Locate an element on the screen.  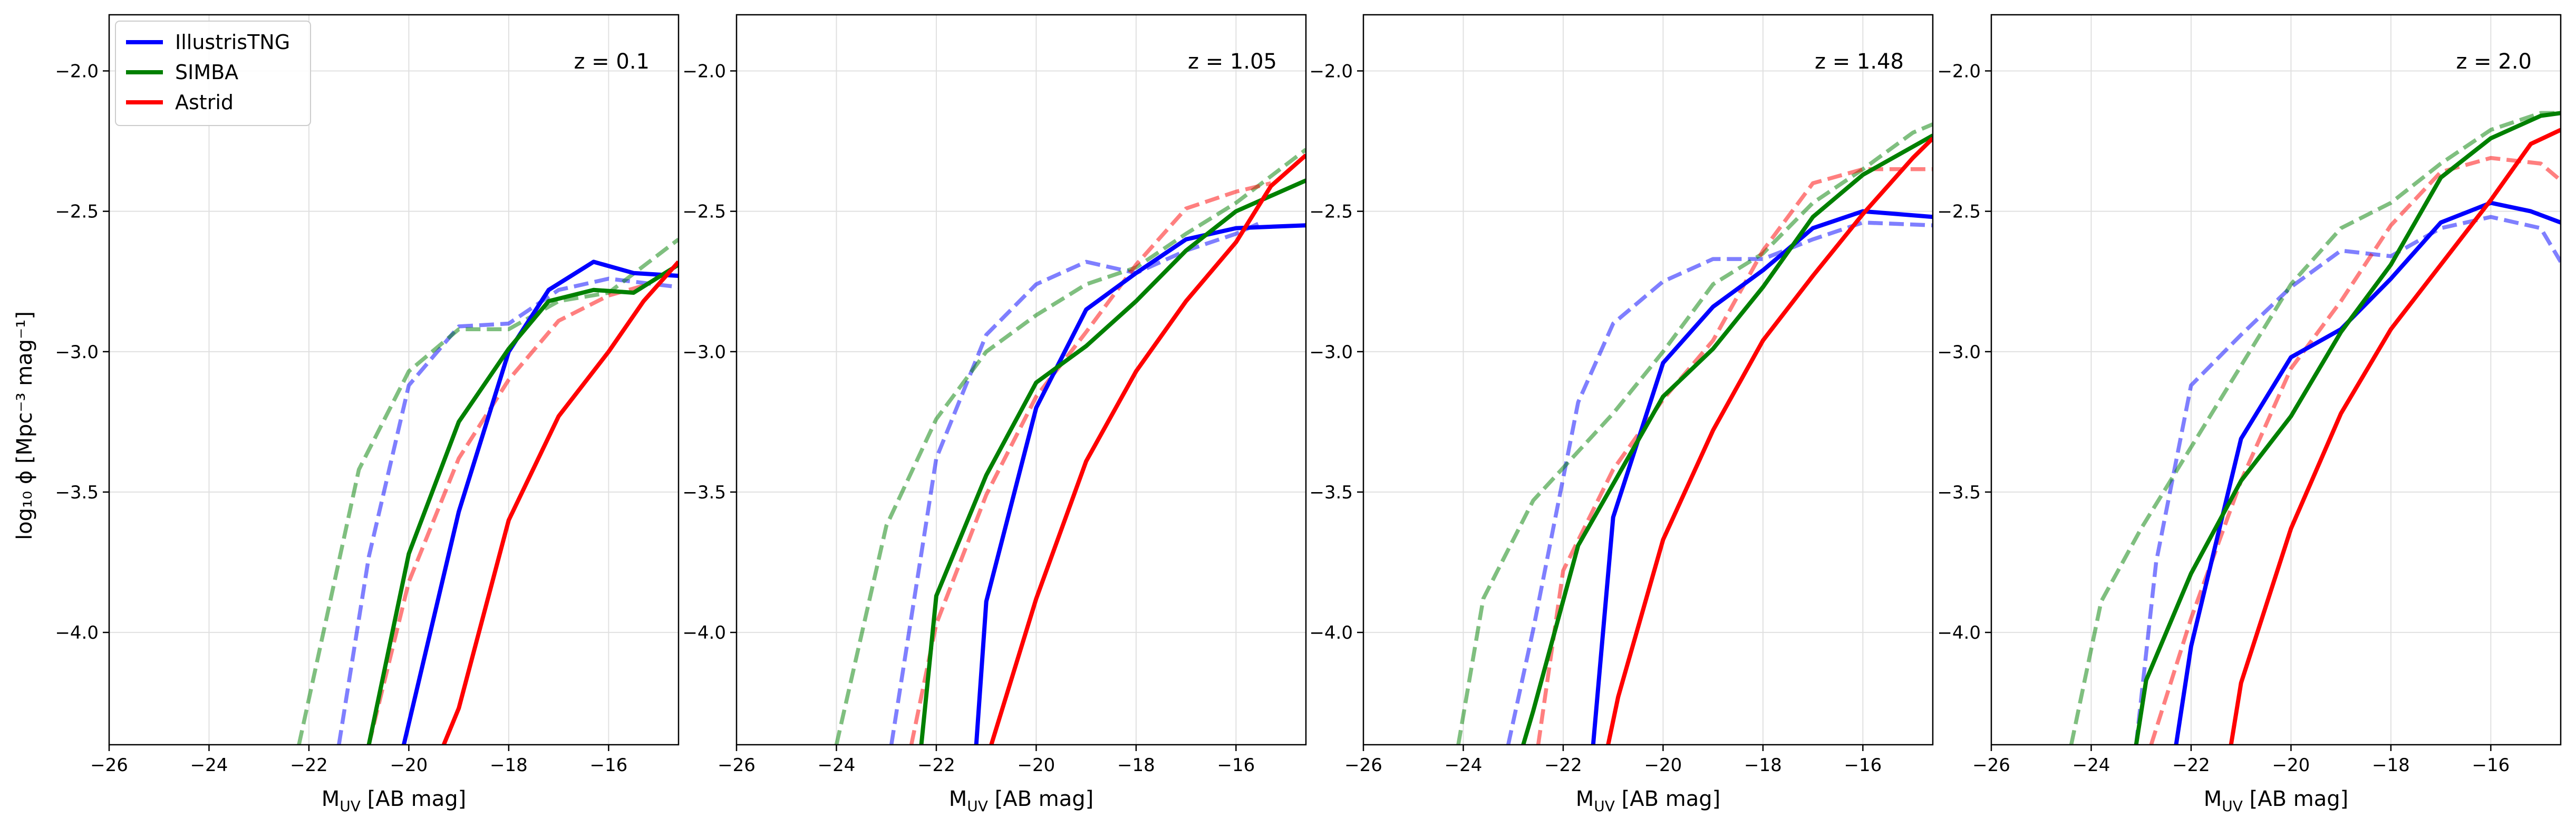
legend-label-illustristng: IllustrisTNG is located at coordinates (232, 42).